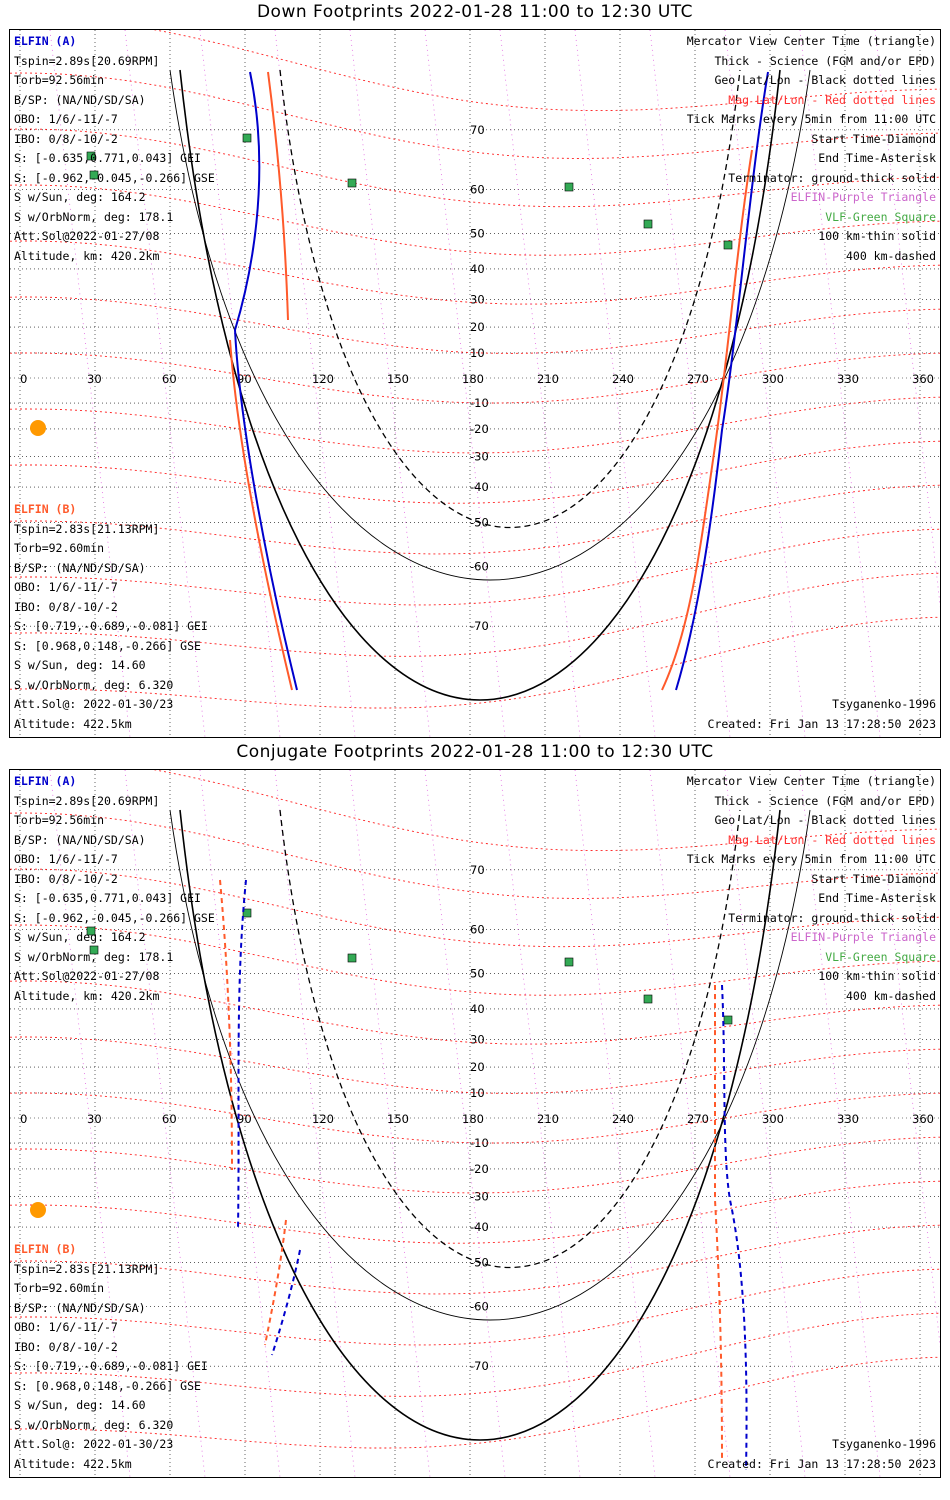 The height and width of the screenshot is (1500, 950). What do you see at coordinates (398, 1119) in the screenshot?
I see `lon-tick-label: 150` at bounding box center [398, 1119].